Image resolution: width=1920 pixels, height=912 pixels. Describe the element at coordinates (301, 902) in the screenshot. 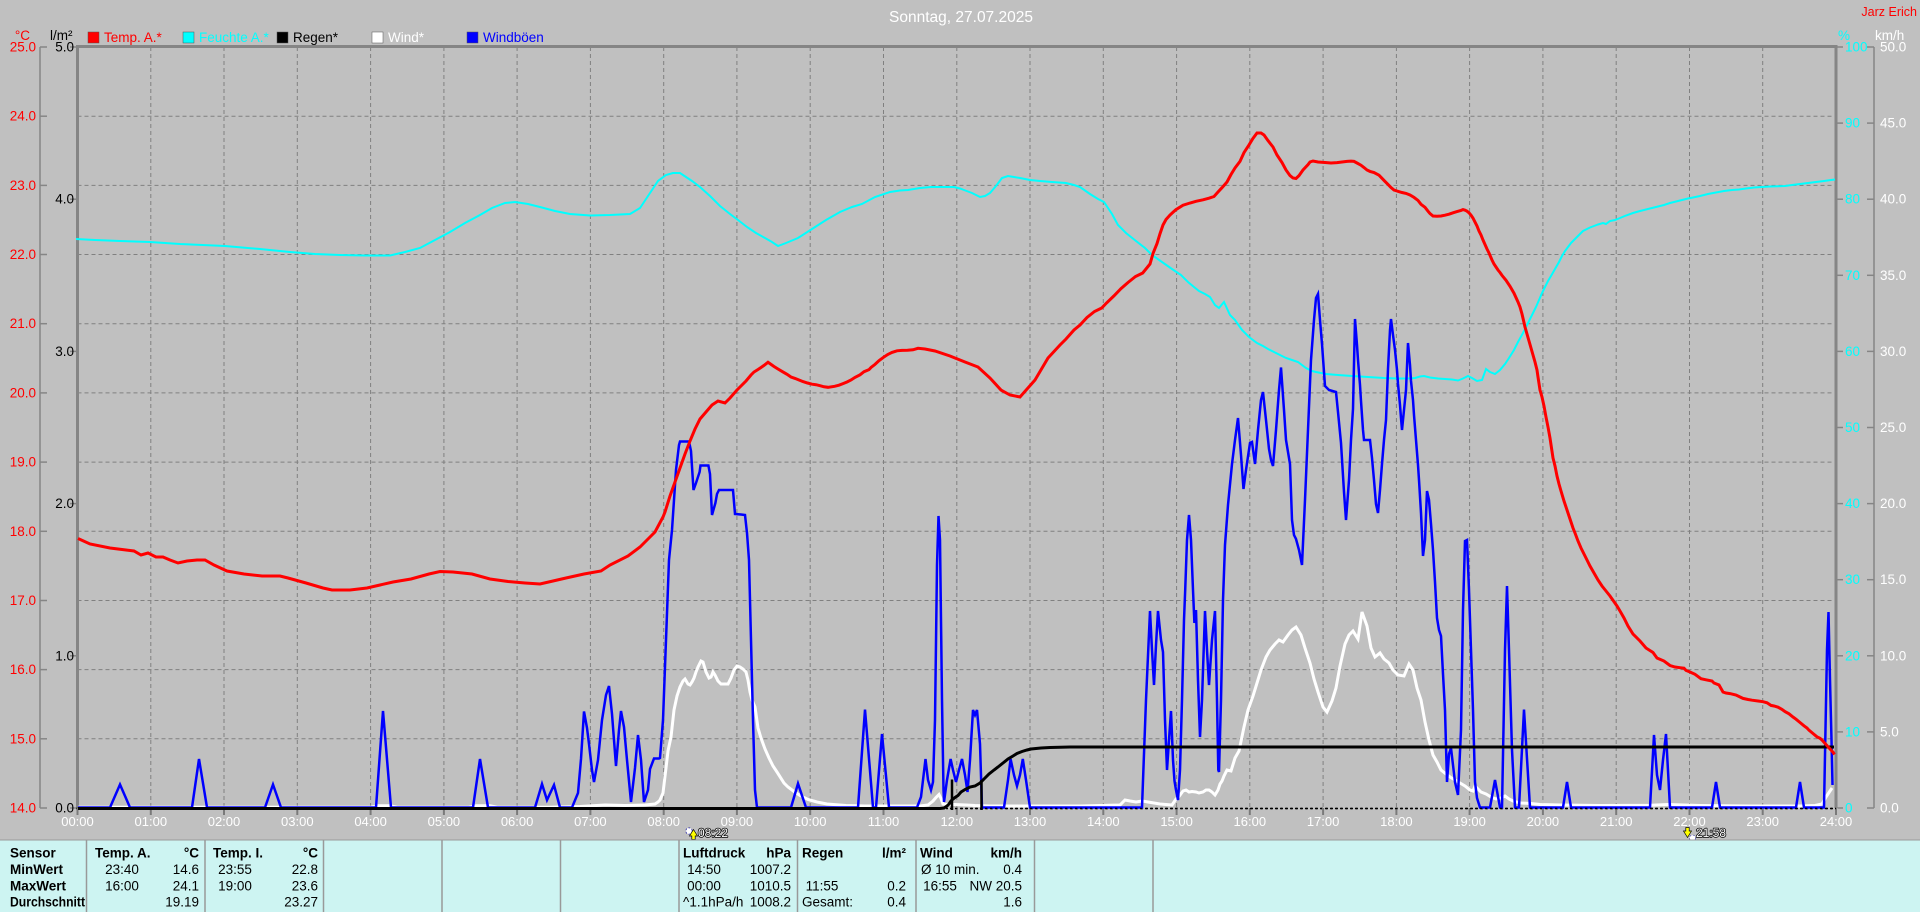

I see `svg-text: 23.27` at that location.